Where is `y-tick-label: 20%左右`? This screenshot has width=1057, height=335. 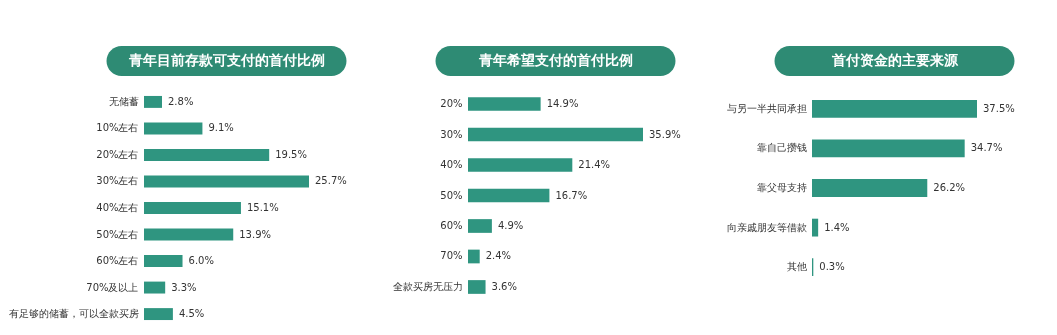 y-tick-label: 20%左右 is located at coordinates (117, 154).